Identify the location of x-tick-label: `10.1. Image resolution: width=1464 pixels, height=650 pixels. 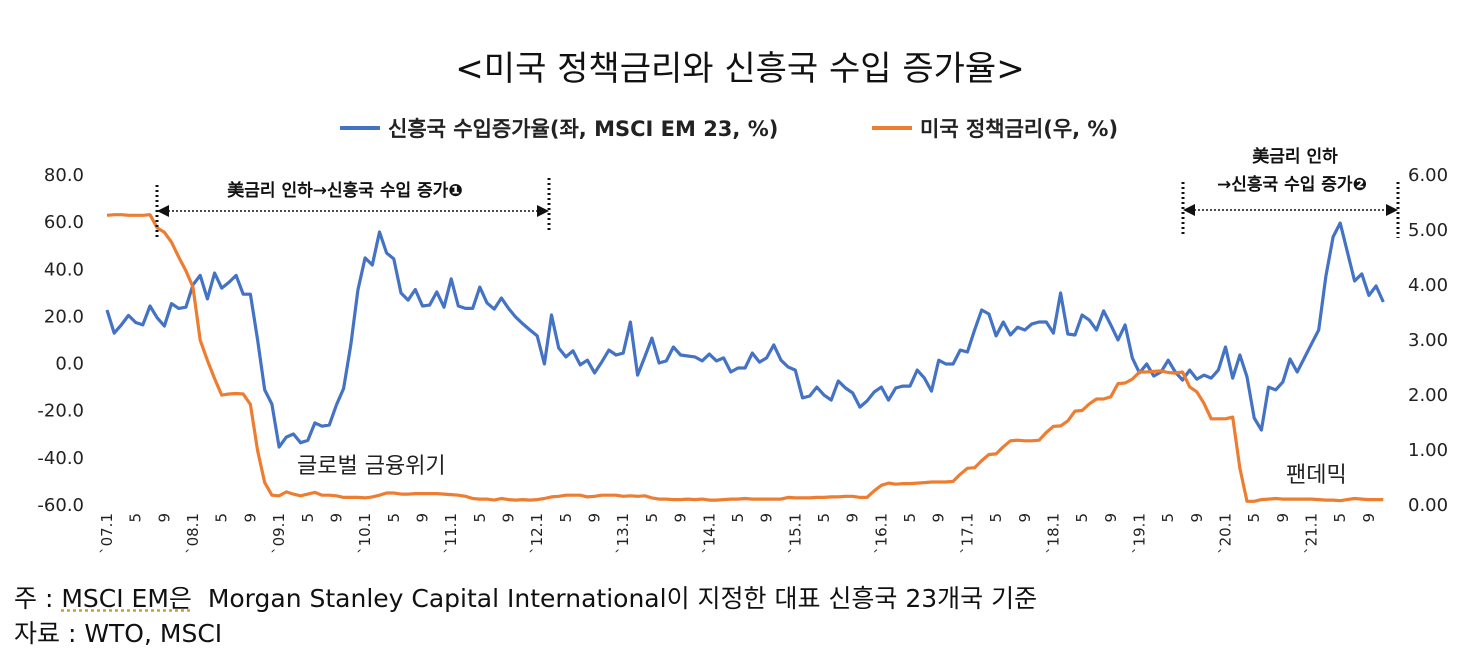
(365, 533).